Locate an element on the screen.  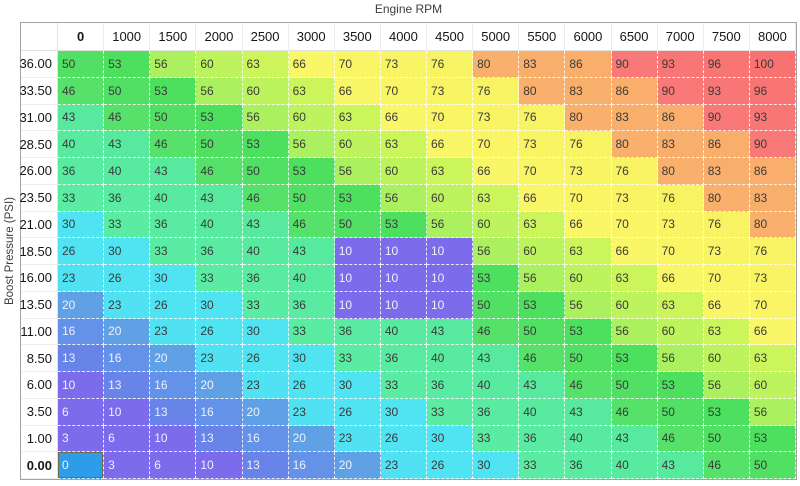
row-header: 13.50 is located at coordinates (38, 305).